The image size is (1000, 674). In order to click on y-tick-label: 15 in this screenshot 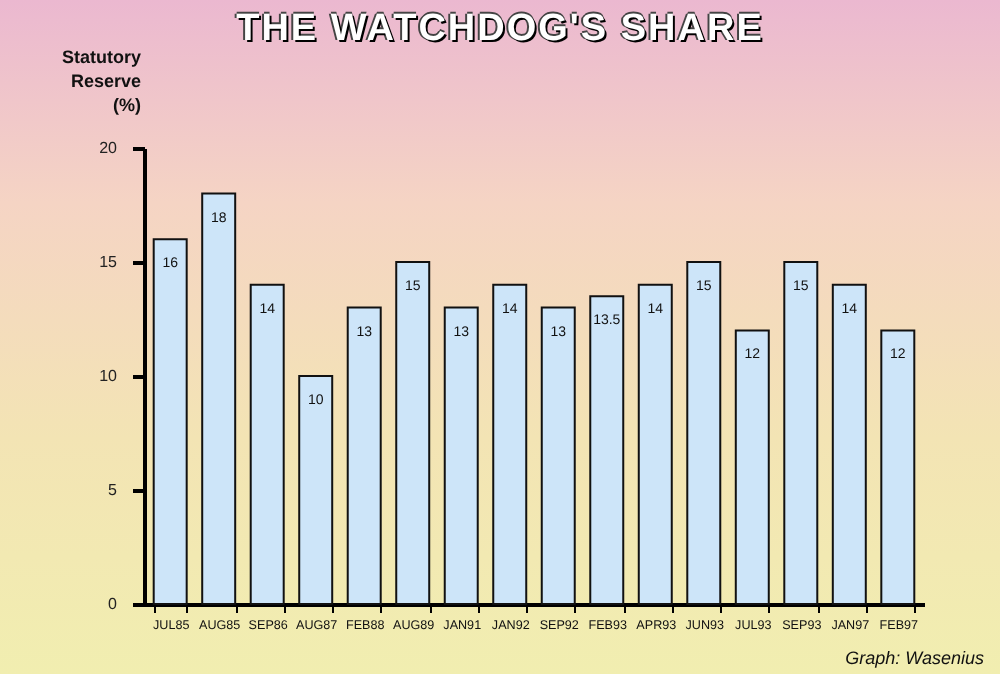, I will do `click(109, 262)`.